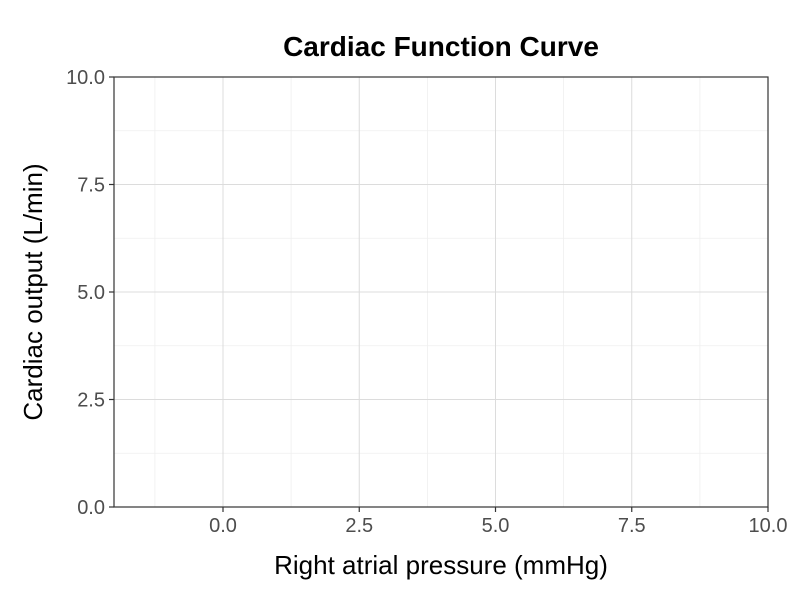 The height and width of the screenshot is (600, 800). I want to click on y-tick-label: 7.5, so click(91, 186).